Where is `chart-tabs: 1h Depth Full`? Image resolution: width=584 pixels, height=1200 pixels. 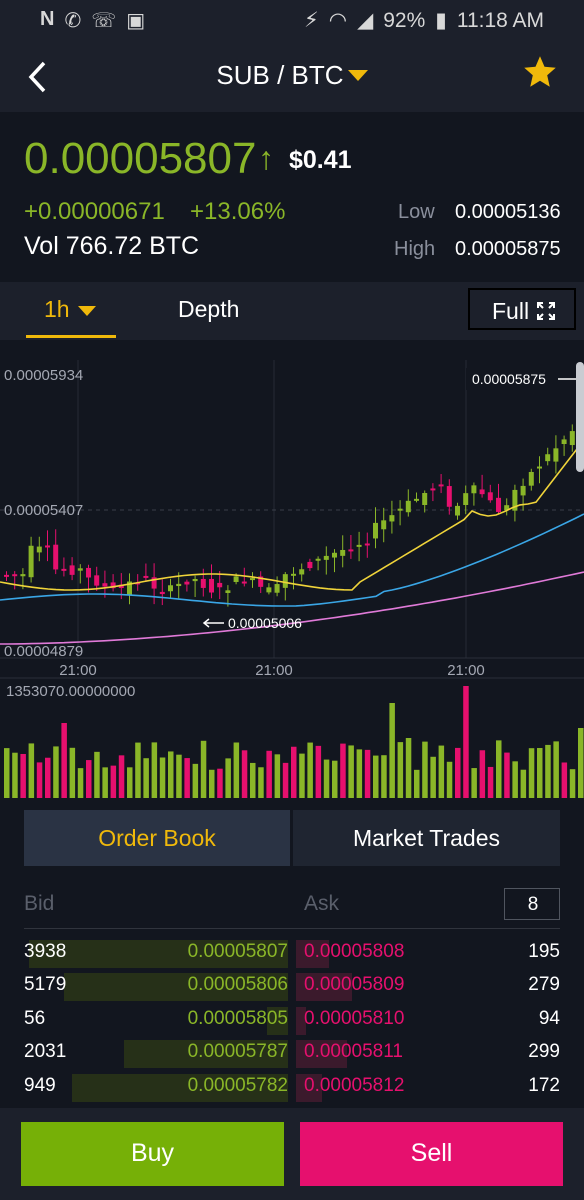
chart-tabs: 1h Depth Full is located at coordinates (292, 311).